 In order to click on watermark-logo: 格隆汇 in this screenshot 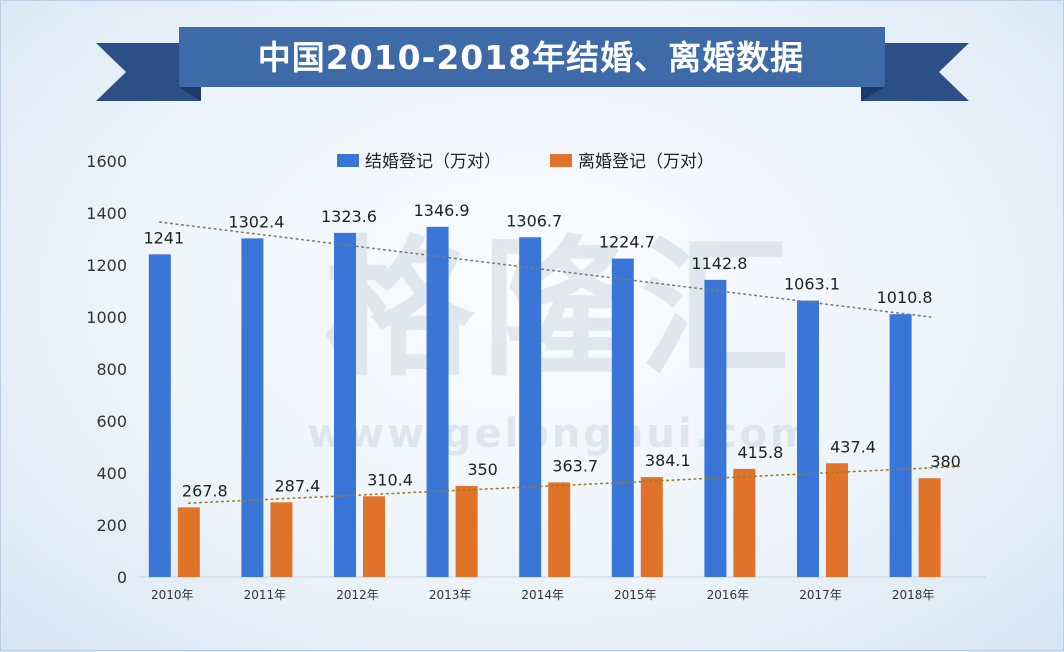, I will do `click(561, 310)`.